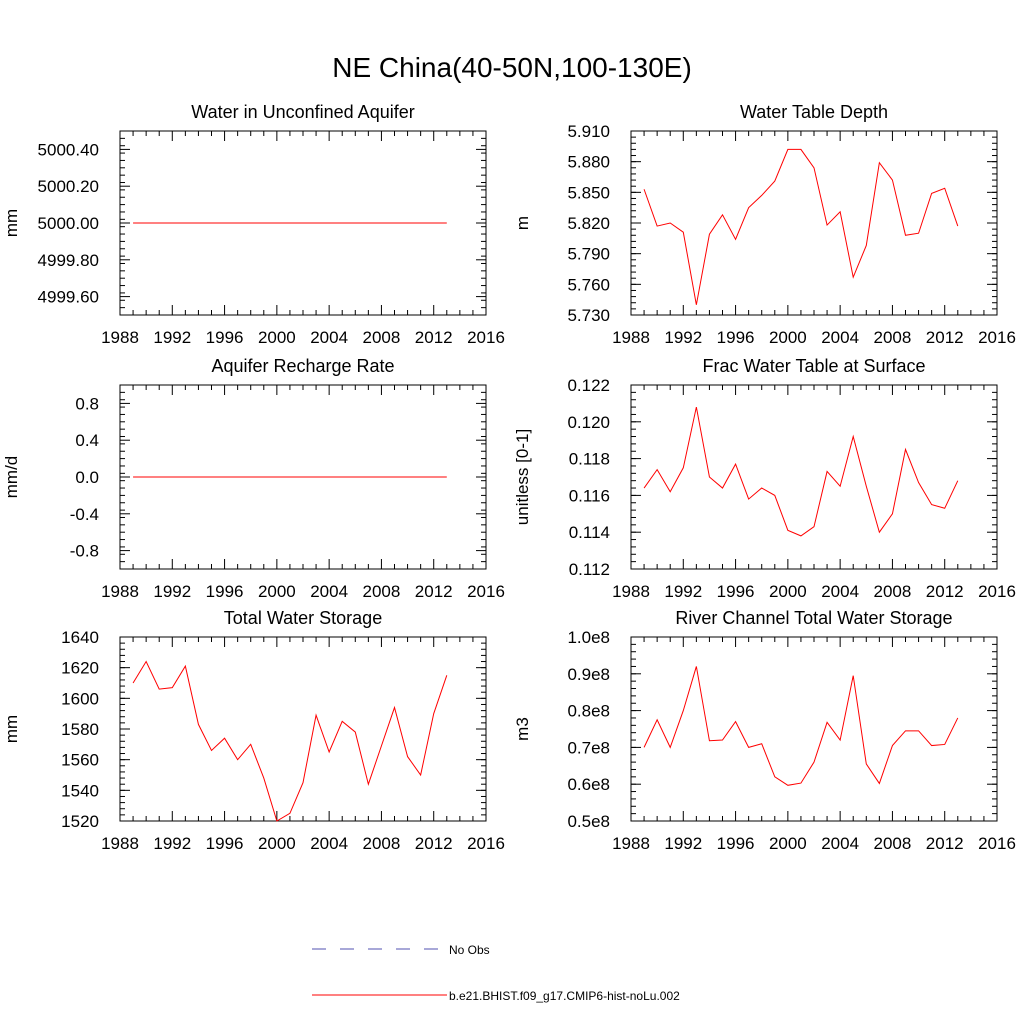 This screenshot has width=1024, height=1024. I want to click on panel-title: Water in Unconfined Aquifer, so click(302, 112).